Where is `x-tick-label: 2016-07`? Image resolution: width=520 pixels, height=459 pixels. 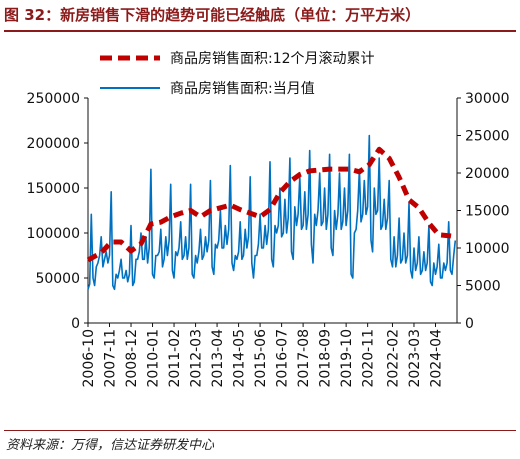
x-tick-label: 2016-07 is located at coordinates (283, 358).